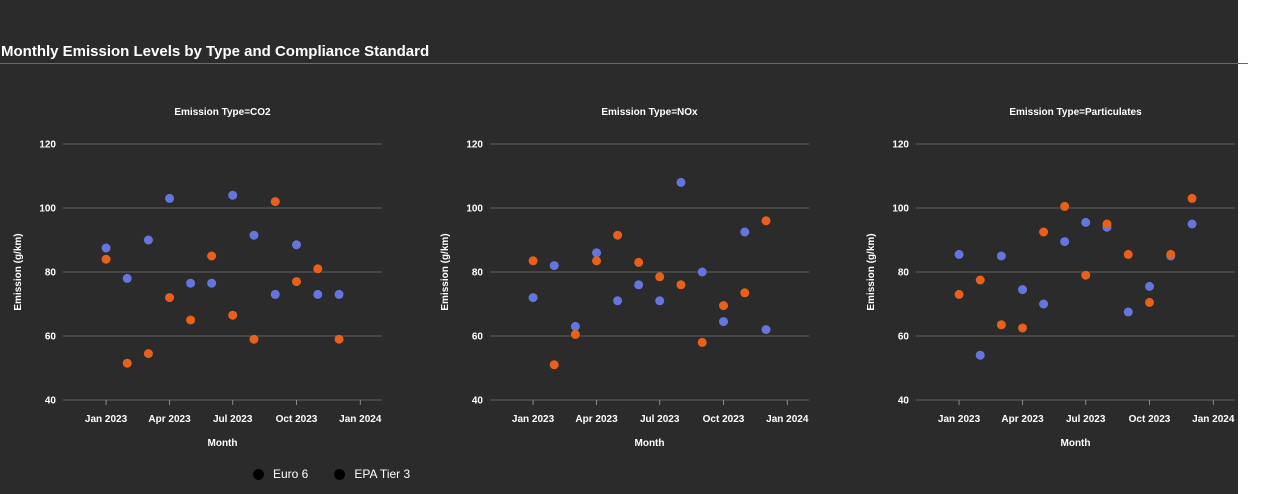 This screenshot has height=494, width=1280. Describe the element at coordinates (291, 474) in the screenshot. I see `legend-label: Euro 6` at that location.